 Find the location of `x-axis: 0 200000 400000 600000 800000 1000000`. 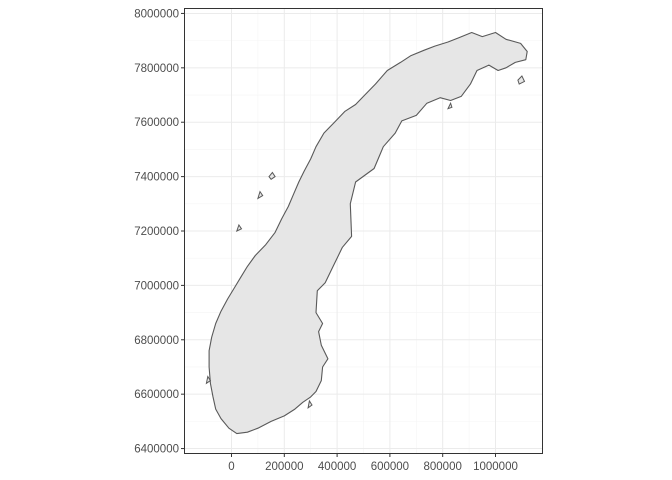

x-axis: 0 200000 400000 600000 800000 1000000 is located at coordinates (373, 463).